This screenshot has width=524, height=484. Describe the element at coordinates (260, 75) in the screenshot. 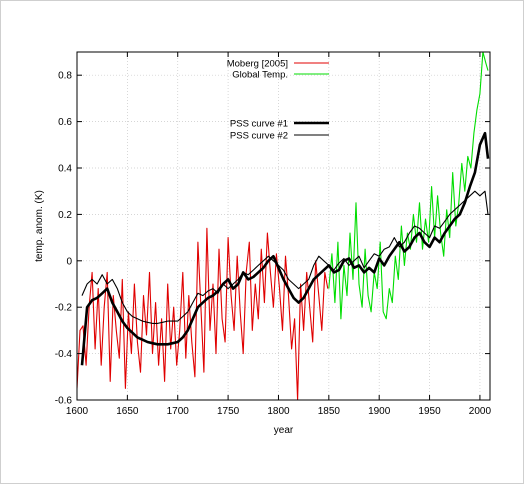

I see `legend-label: Global Temp.` at that location.